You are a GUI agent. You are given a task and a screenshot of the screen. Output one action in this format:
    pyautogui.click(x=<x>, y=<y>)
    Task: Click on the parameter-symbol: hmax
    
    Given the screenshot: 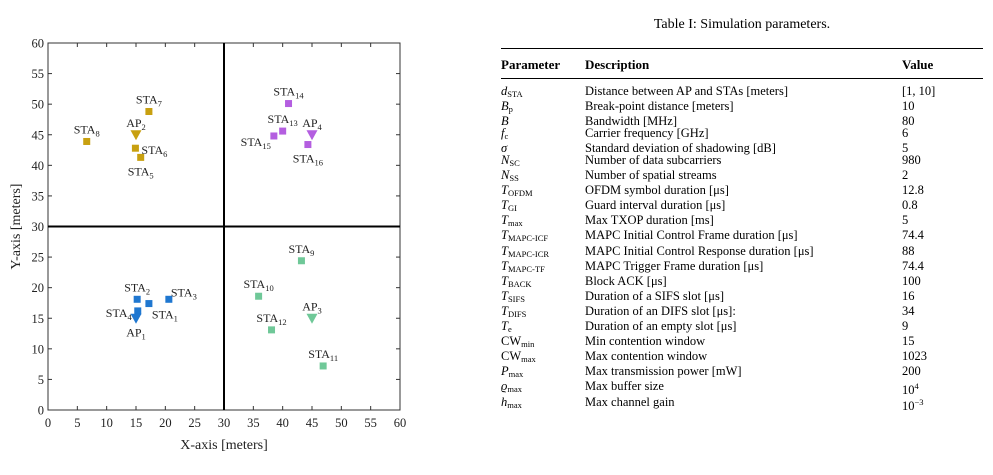 What is the action you would take?
    pyautogui.click(x=543, y=404)
    